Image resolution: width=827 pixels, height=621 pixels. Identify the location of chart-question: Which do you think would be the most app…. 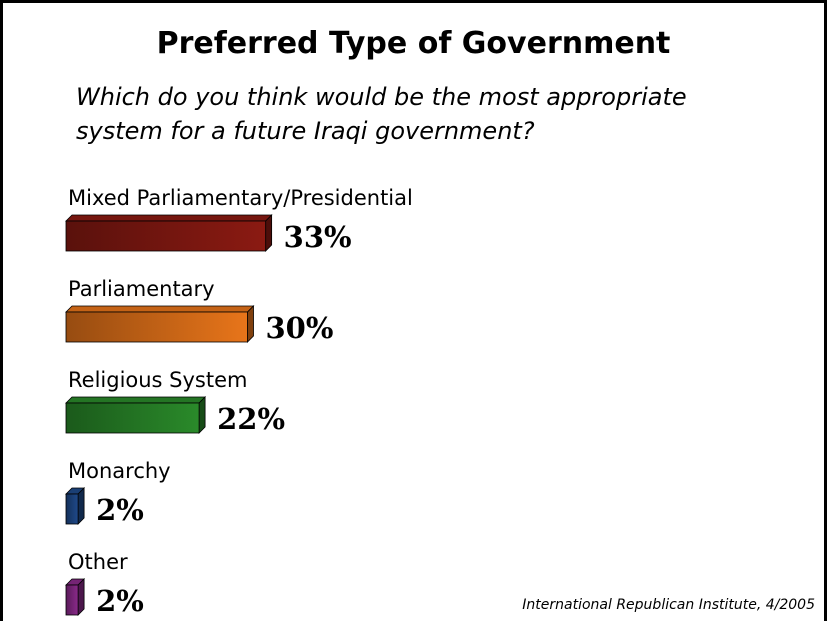
(426, 114).